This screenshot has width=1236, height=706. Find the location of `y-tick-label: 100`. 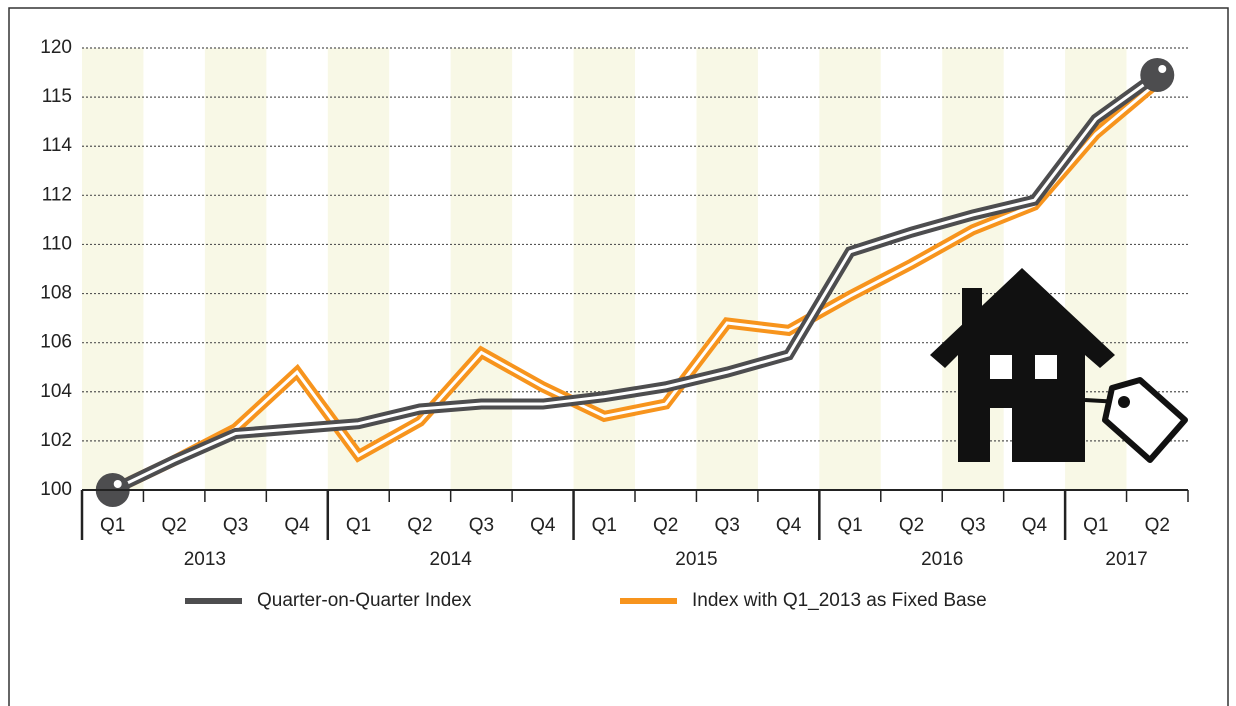

y-tick-label: 100 is located at coordinates (56, 489).